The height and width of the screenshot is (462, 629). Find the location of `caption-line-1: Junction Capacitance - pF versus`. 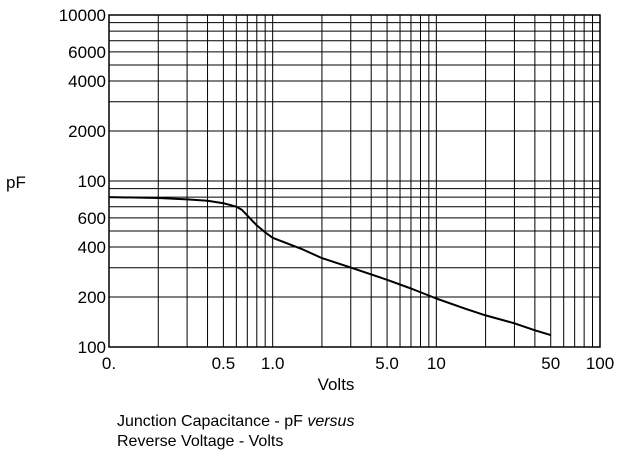

caption-line-1: Junction Capacitance - pF versus is located at coordinates (235, 422).